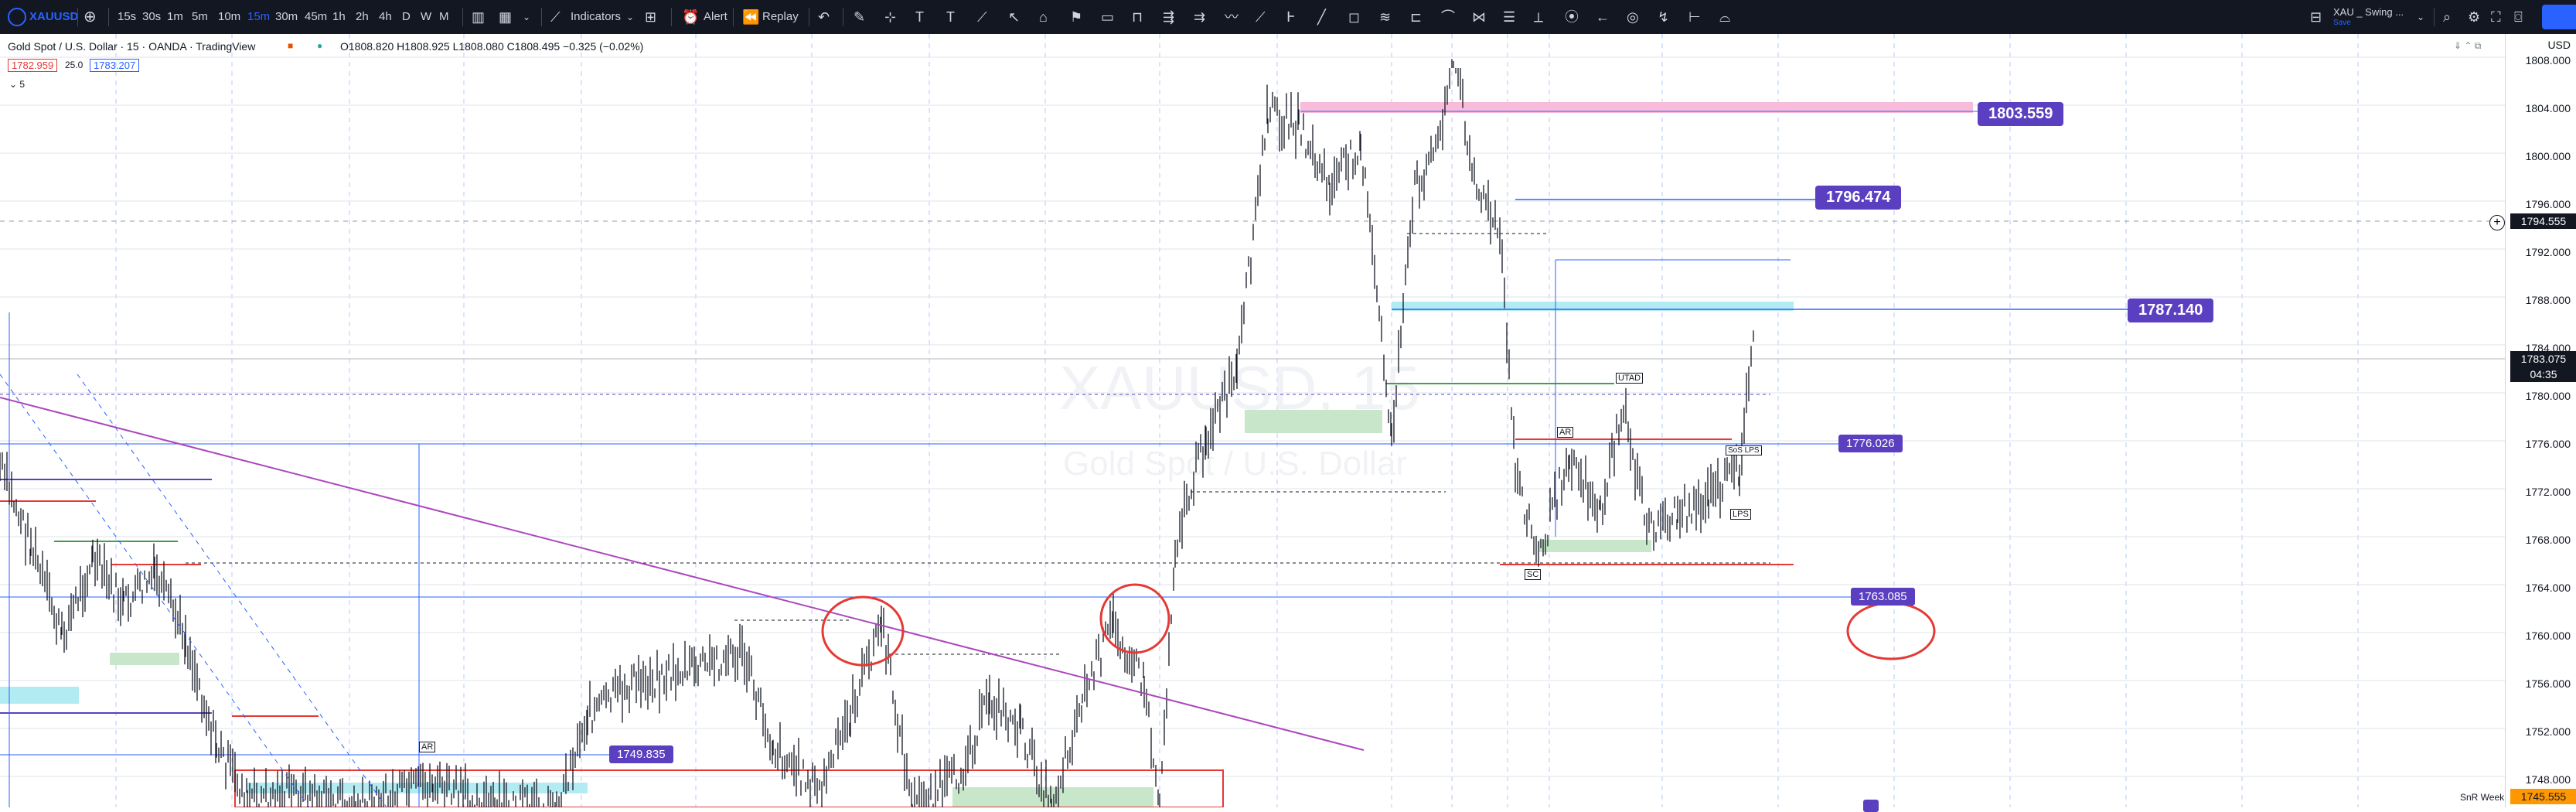 The width and height of the screenshot is (2576, 812). I want to click on ask-price-button: 1783.207, so click(115, 65).